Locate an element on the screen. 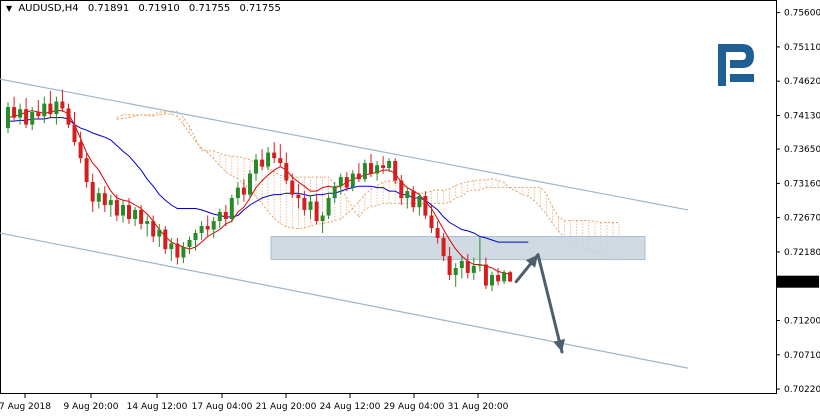 Image resolution: width=820 pixels, height=416 pixels. y-tick-label: 0.74130 is located at coordinates (802, 117).